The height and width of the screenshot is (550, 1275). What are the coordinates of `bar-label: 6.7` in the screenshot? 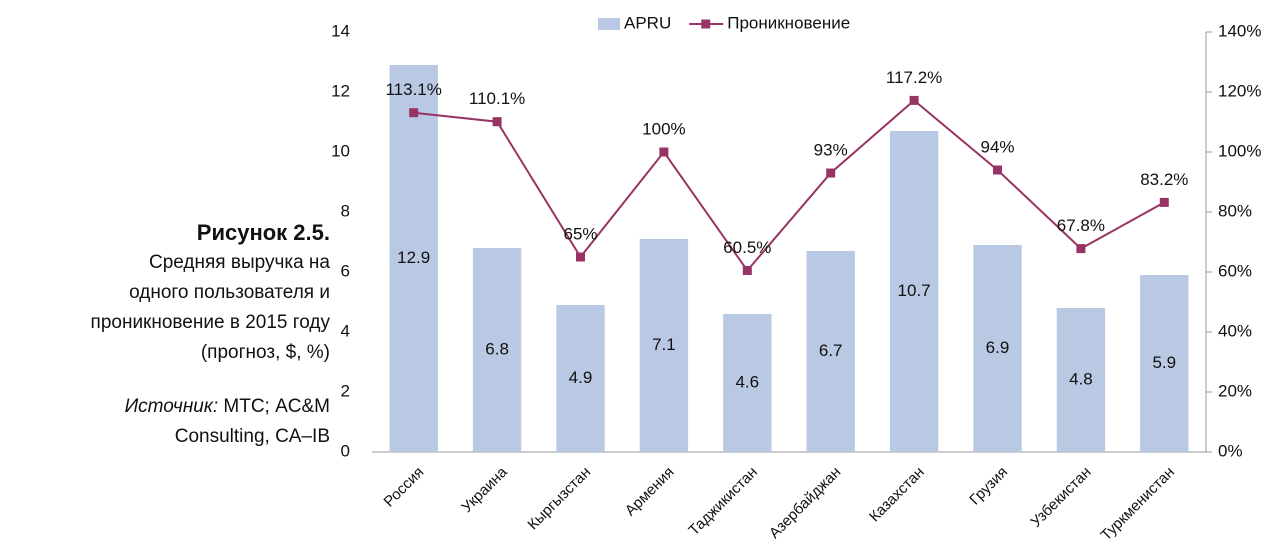 It's located at (831, 350).